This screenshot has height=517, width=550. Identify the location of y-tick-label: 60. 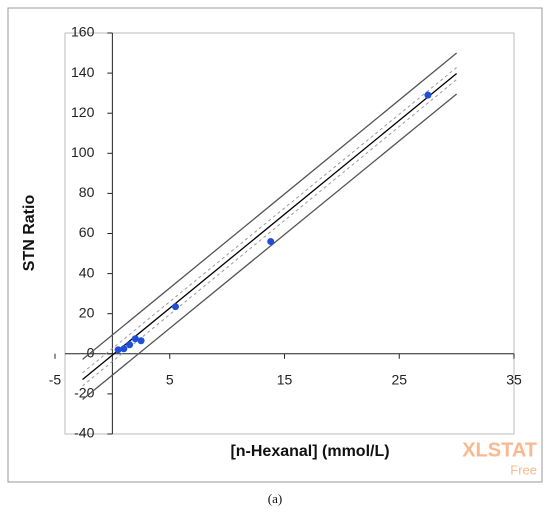
(87, 232).